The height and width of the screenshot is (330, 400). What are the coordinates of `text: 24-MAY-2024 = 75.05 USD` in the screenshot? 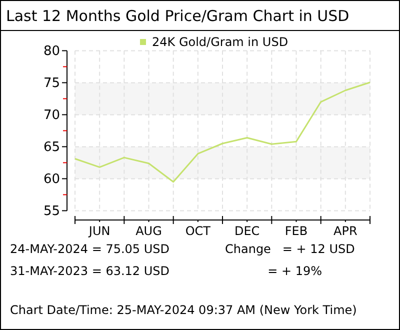 It's located at (90, 249).